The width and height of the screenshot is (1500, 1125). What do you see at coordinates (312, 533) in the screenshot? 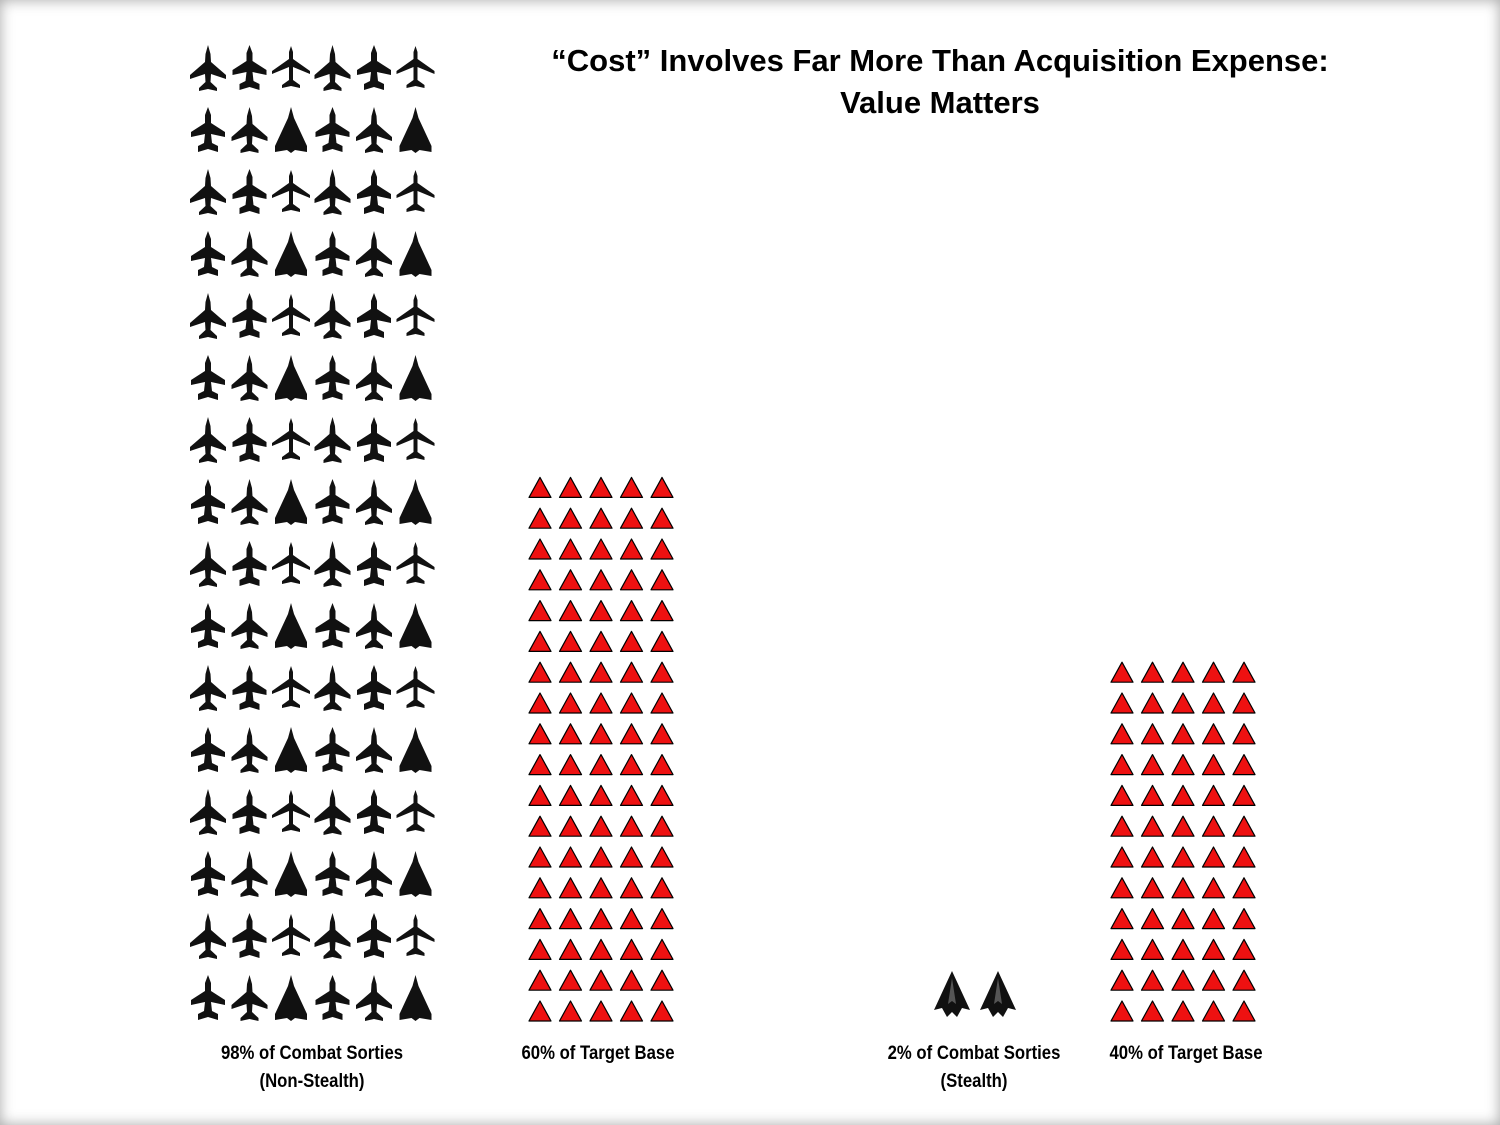
I see `bar-non-stealth-sorties` at bounding box center [312, 533].